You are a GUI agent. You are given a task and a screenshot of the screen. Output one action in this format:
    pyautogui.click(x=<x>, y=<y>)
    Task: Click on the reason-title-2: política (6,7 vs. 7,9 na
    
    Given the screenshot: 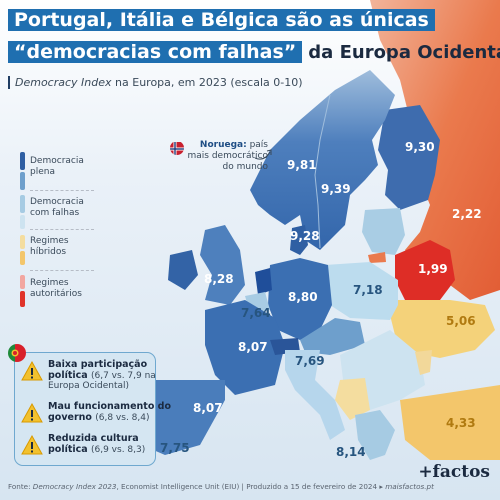 What is the action you would take?
    pyautogui.click(x=102, y=375)
    